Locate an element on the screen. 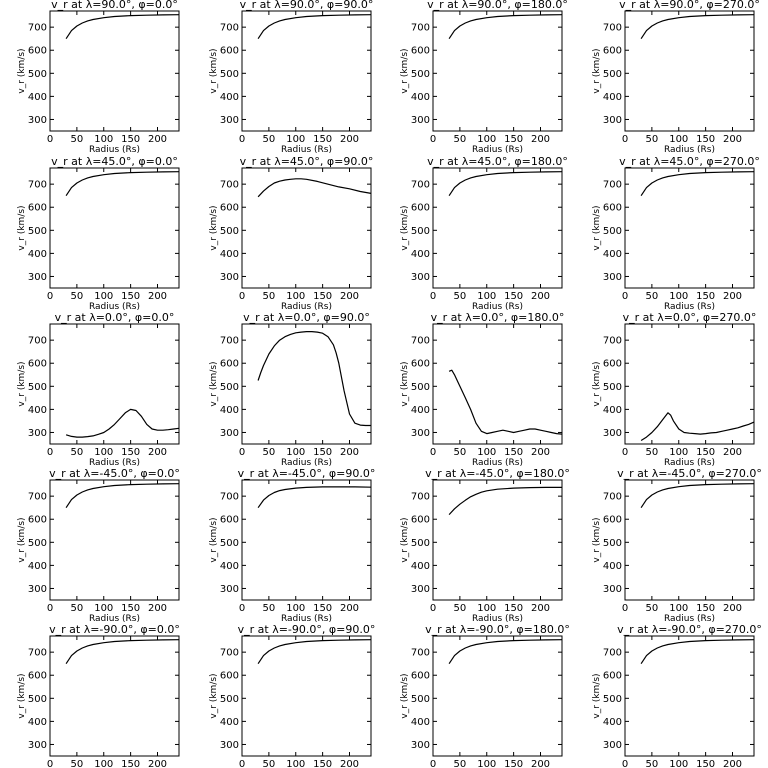 The image size is (768, 768). chart-4-x-tick-label-150: 150 is located at coordinates (705, 139).